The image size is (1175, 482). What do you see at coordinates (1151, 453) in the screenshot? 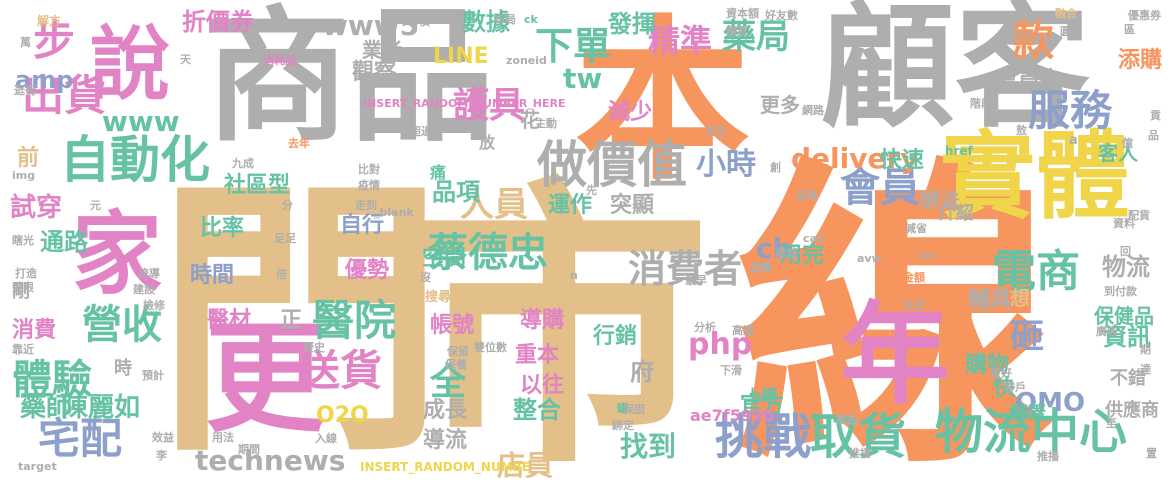
I see `cloud-word: 置` at bounding box center [1151, 453].